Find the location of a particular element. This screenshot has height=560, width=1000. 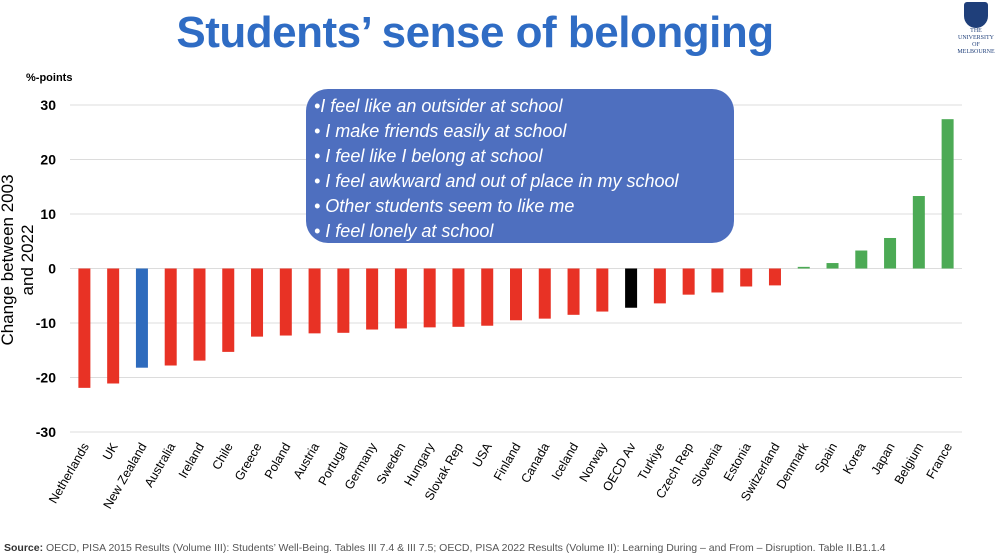

callout-item: • Other students seem to like me is located at coordinates (444, 206).